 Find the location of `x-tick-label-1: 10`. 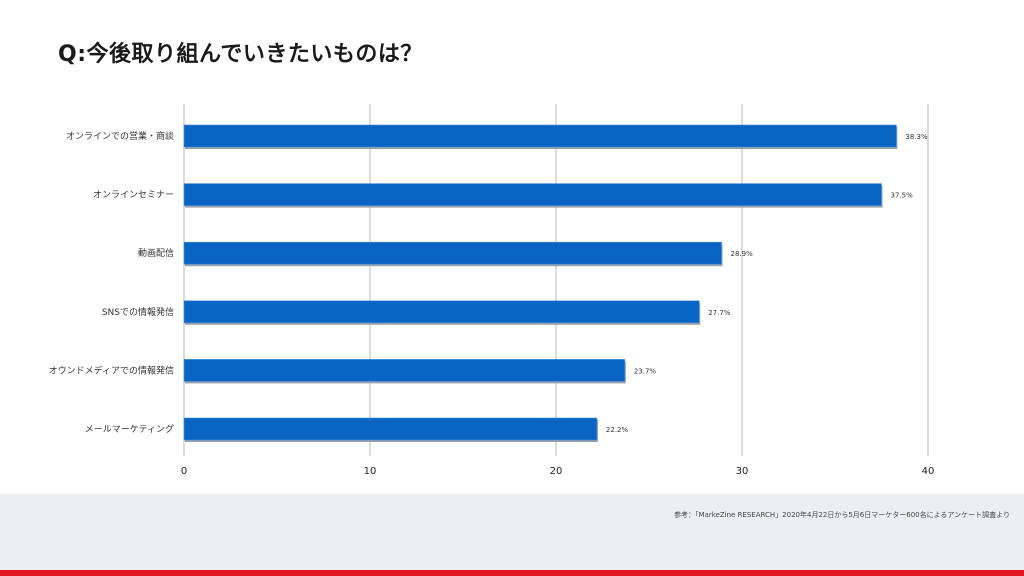

x-tick-label-1: 10 is located at coordinates (370, 471).